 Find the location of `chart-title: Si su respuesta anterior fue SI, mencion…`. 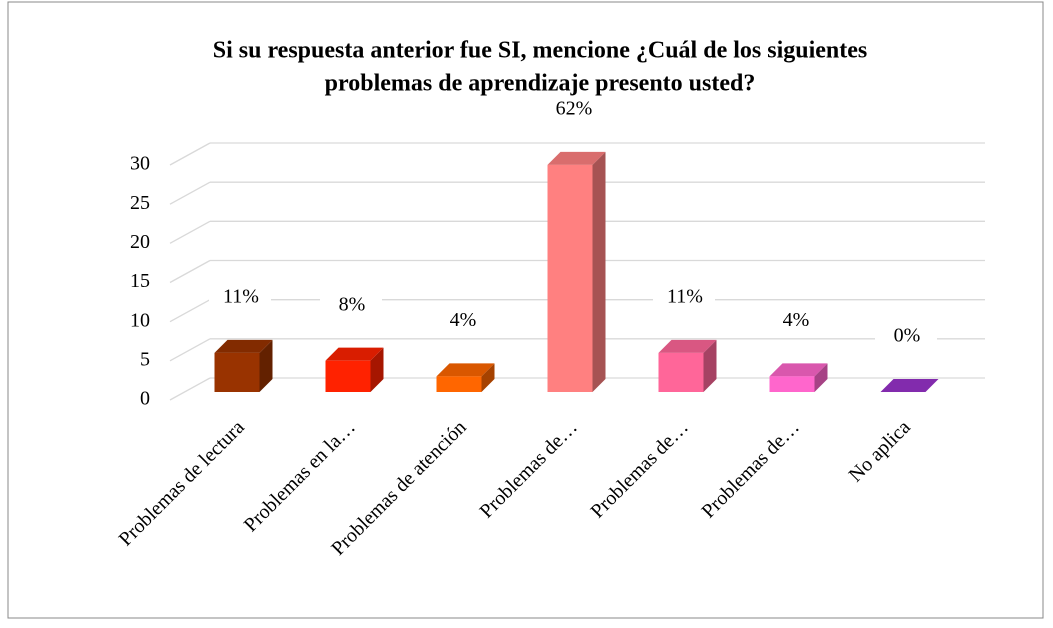

chart-title: Si su respuesta anterior fue SI, mencion… is located at coordinates (540, 51).